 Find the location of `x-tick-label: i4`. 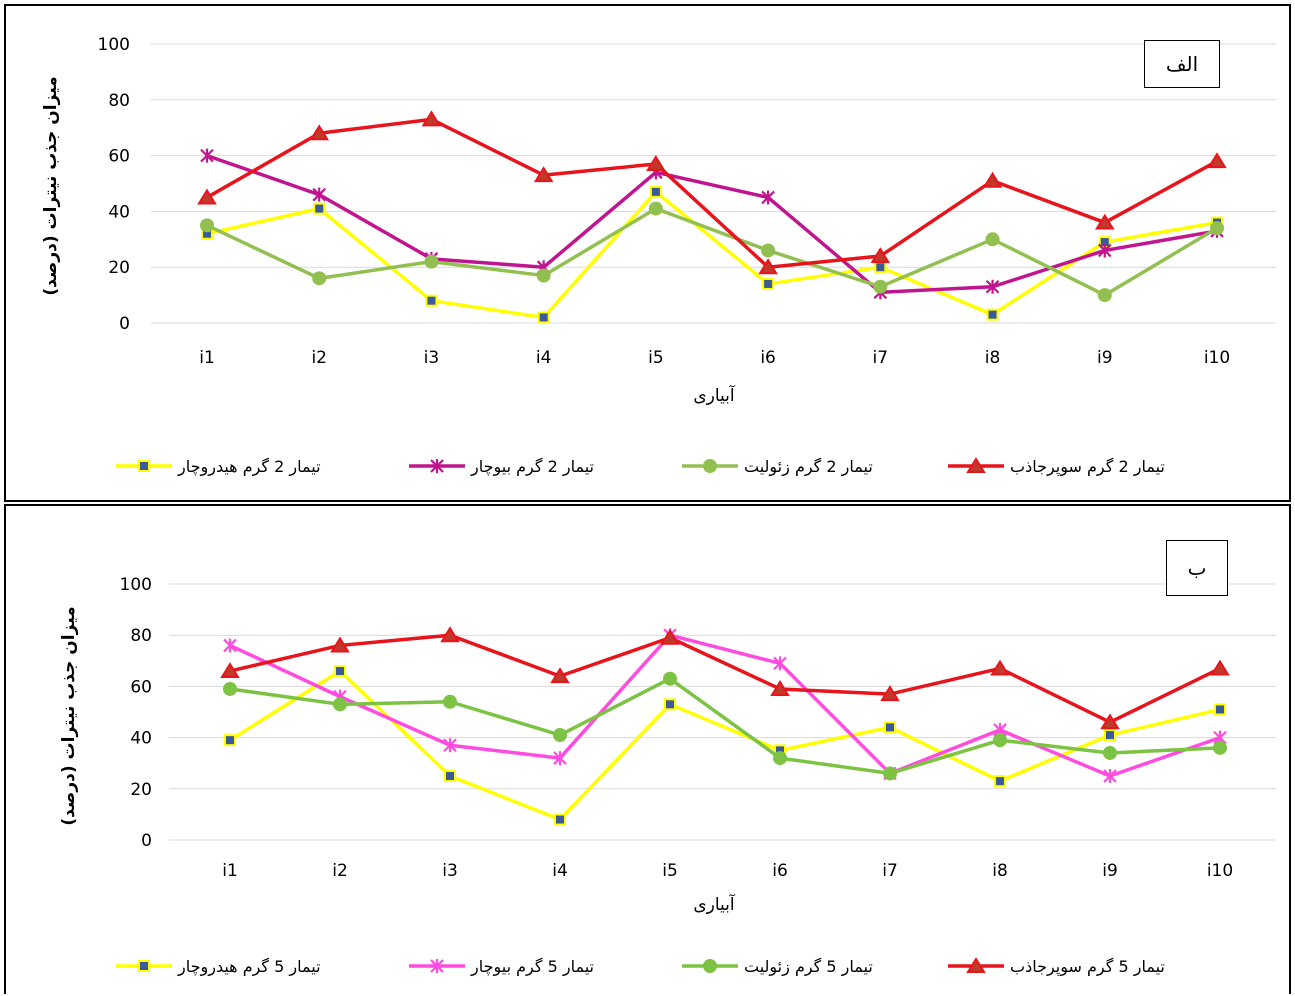

x-tick-label: i4 is located at coordinates (544, 358).